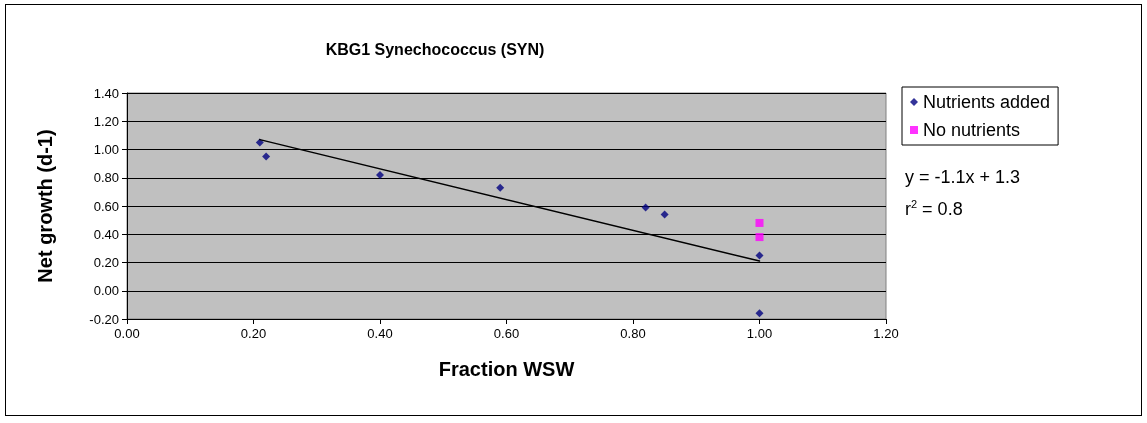 The width and height of the screenshot is (1147, 423). What do you see at coordinates (106, 121) in the screenshot?
I see `y-tick-label: 1.20` at bounding box center [106, 121].